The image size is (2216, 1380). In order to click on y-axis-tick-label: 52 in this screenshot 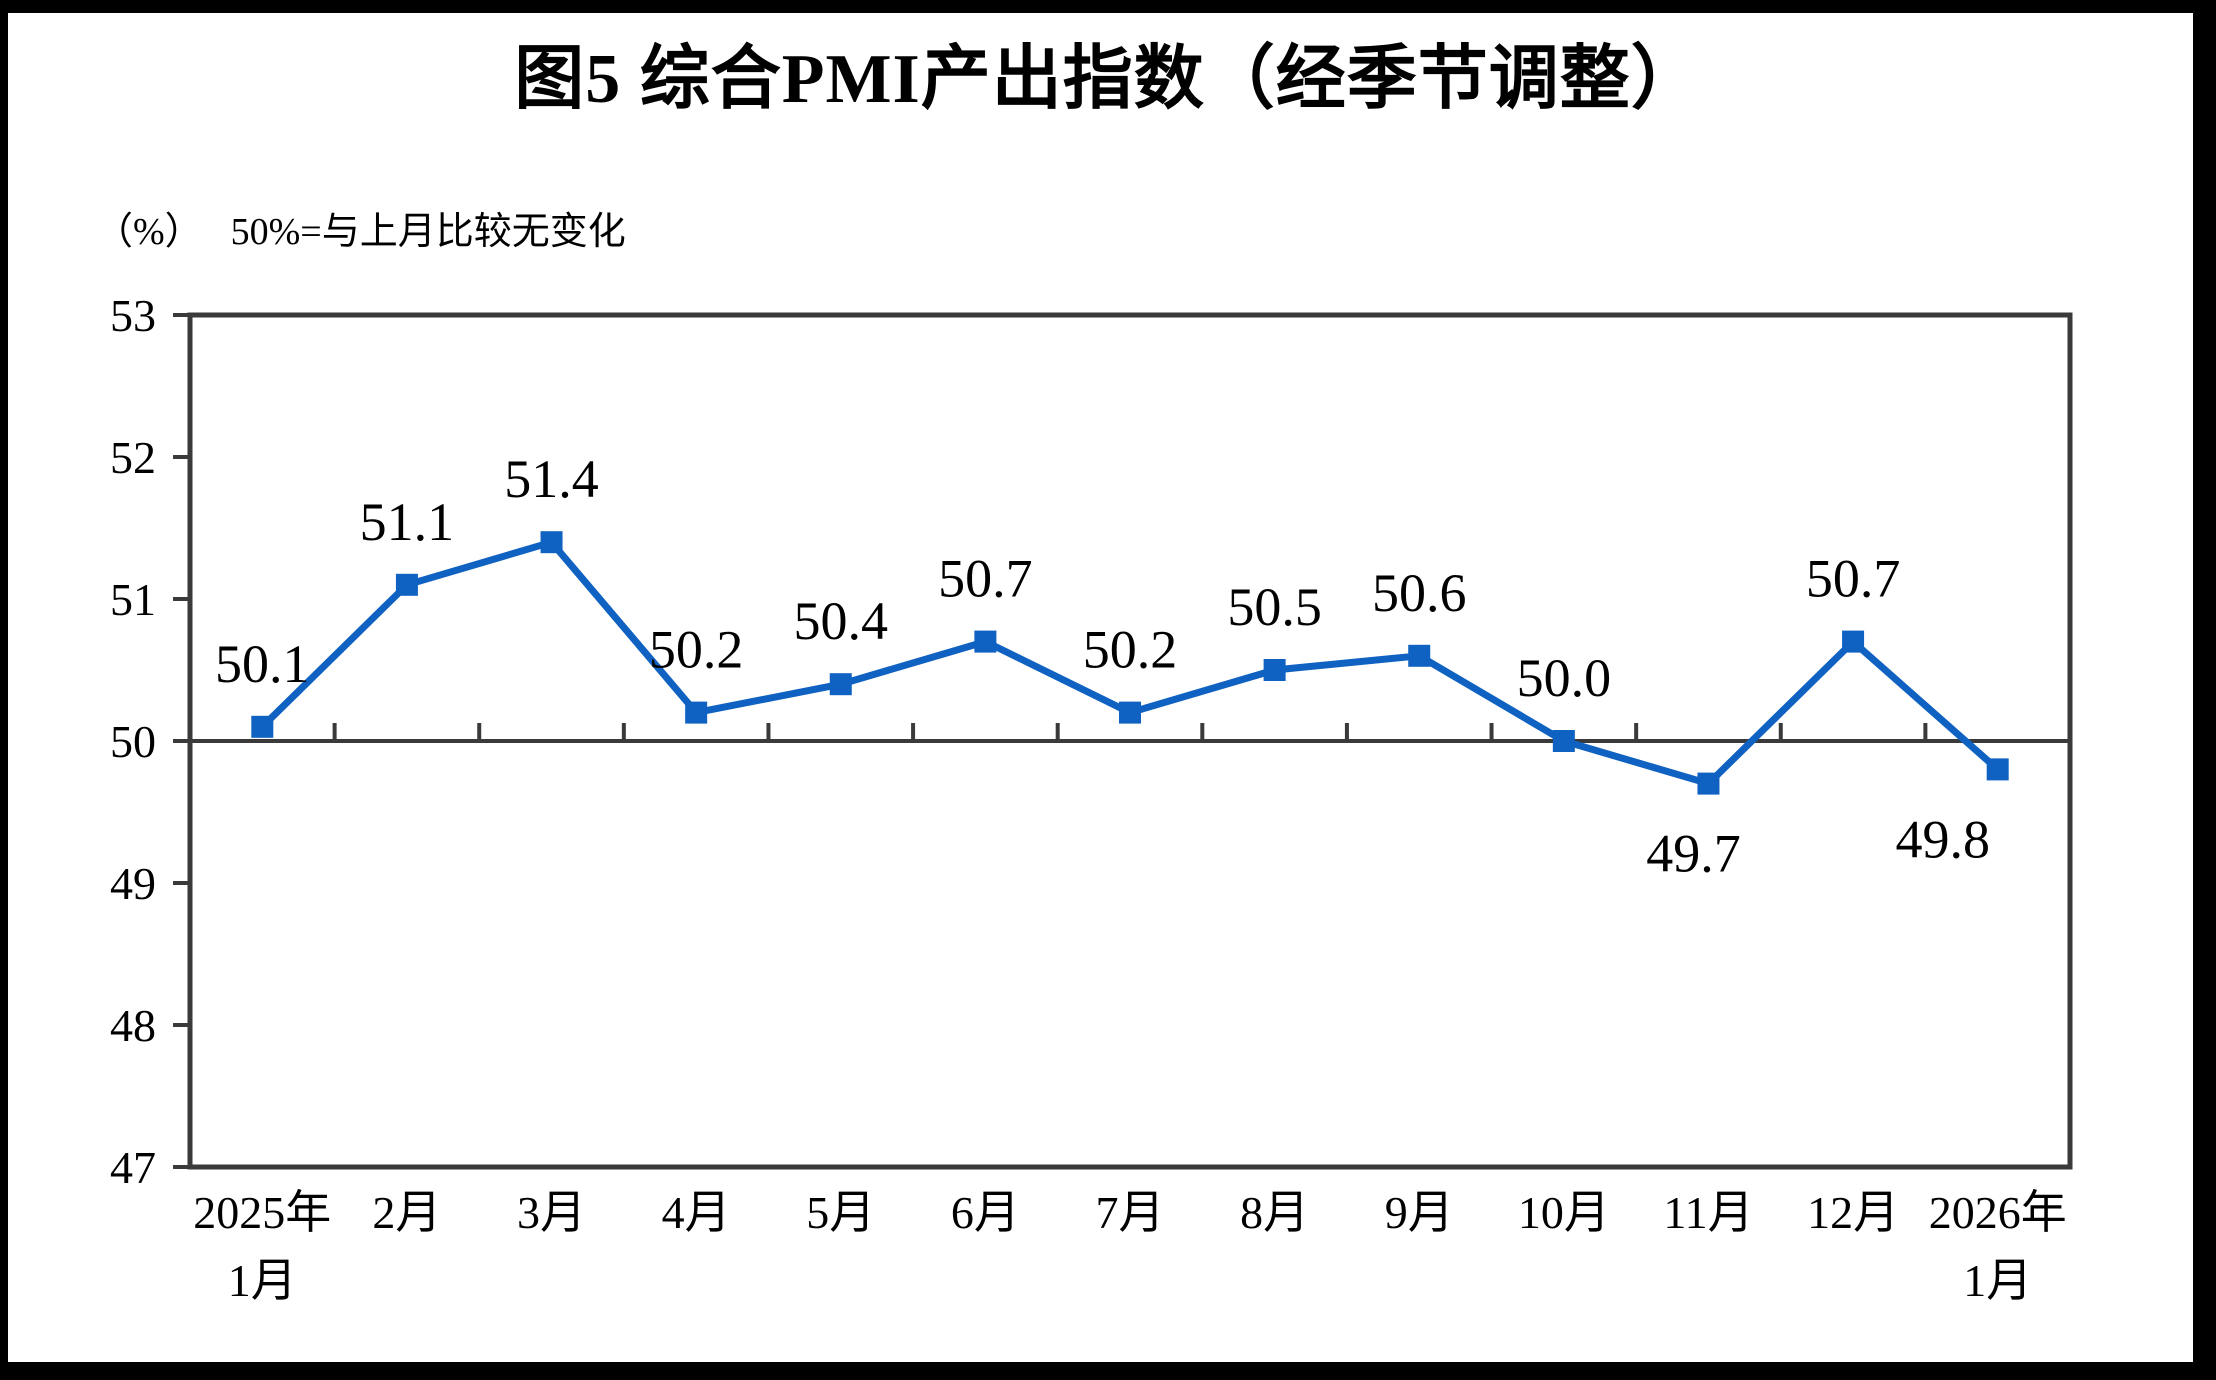, I will do `click(133, 457)`.